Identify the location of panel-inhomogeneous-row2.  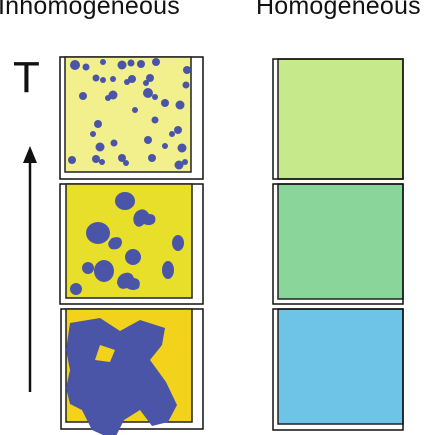
(131, 244).